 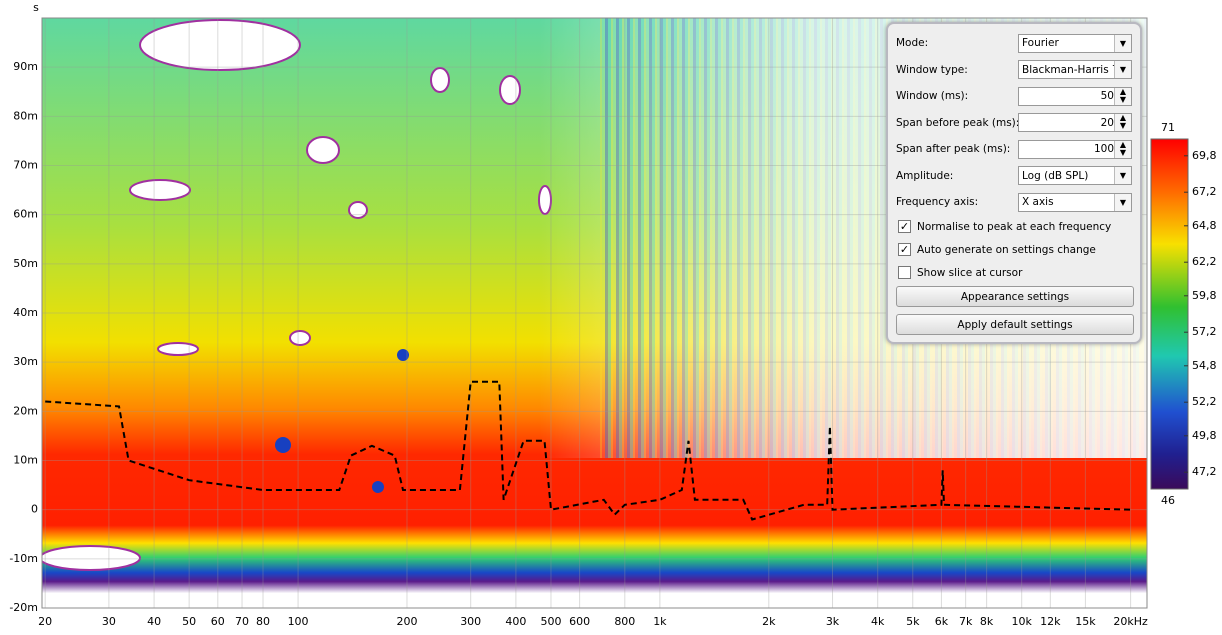 What do you see at coordinates (1038, 202) in the screenshot?
I see `field-value: X axis` at bounding box center [1038, 202].